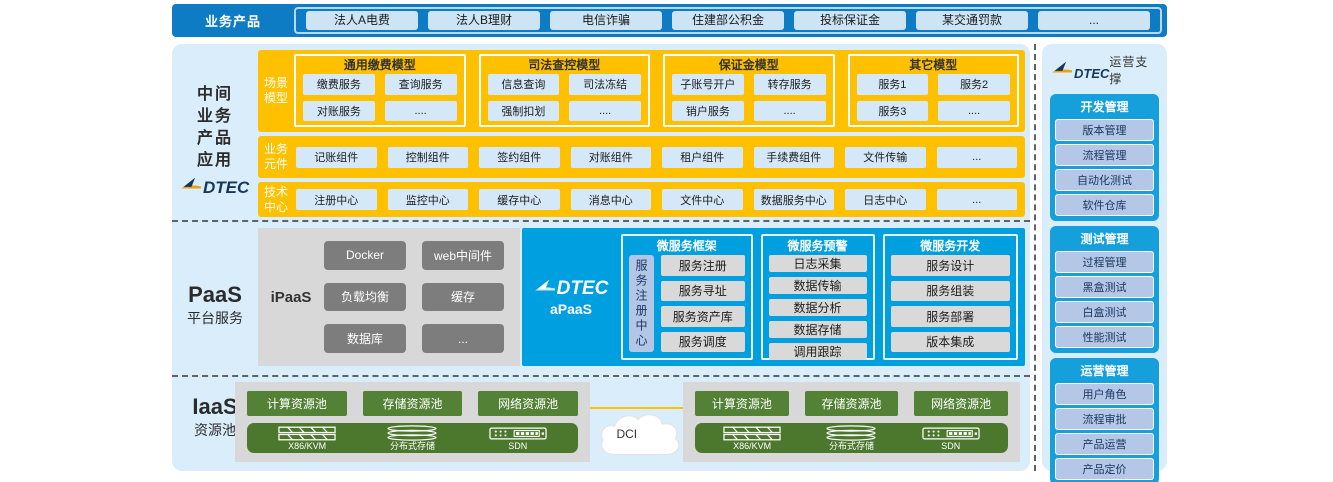 The height and width of the screenshot is (482, 1333). What do you see at coordinates (950, 290) in the screenshot?
I see `microservice-button: 服务组装` at bounding box center [950, 290].